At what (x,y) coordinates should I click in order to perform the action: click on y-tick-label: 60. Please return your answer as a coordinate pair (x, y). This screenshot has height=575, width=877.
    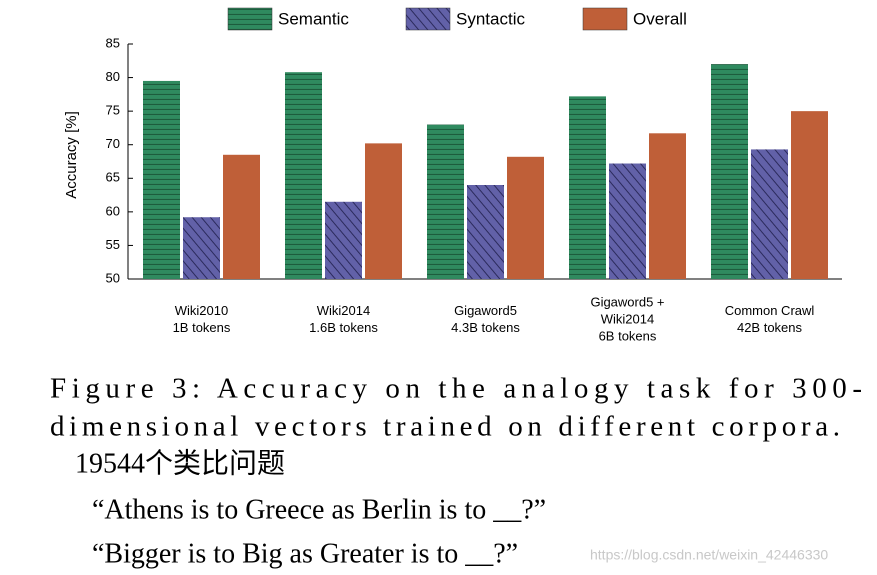
    Looking at the image, I should click on (113, 210).